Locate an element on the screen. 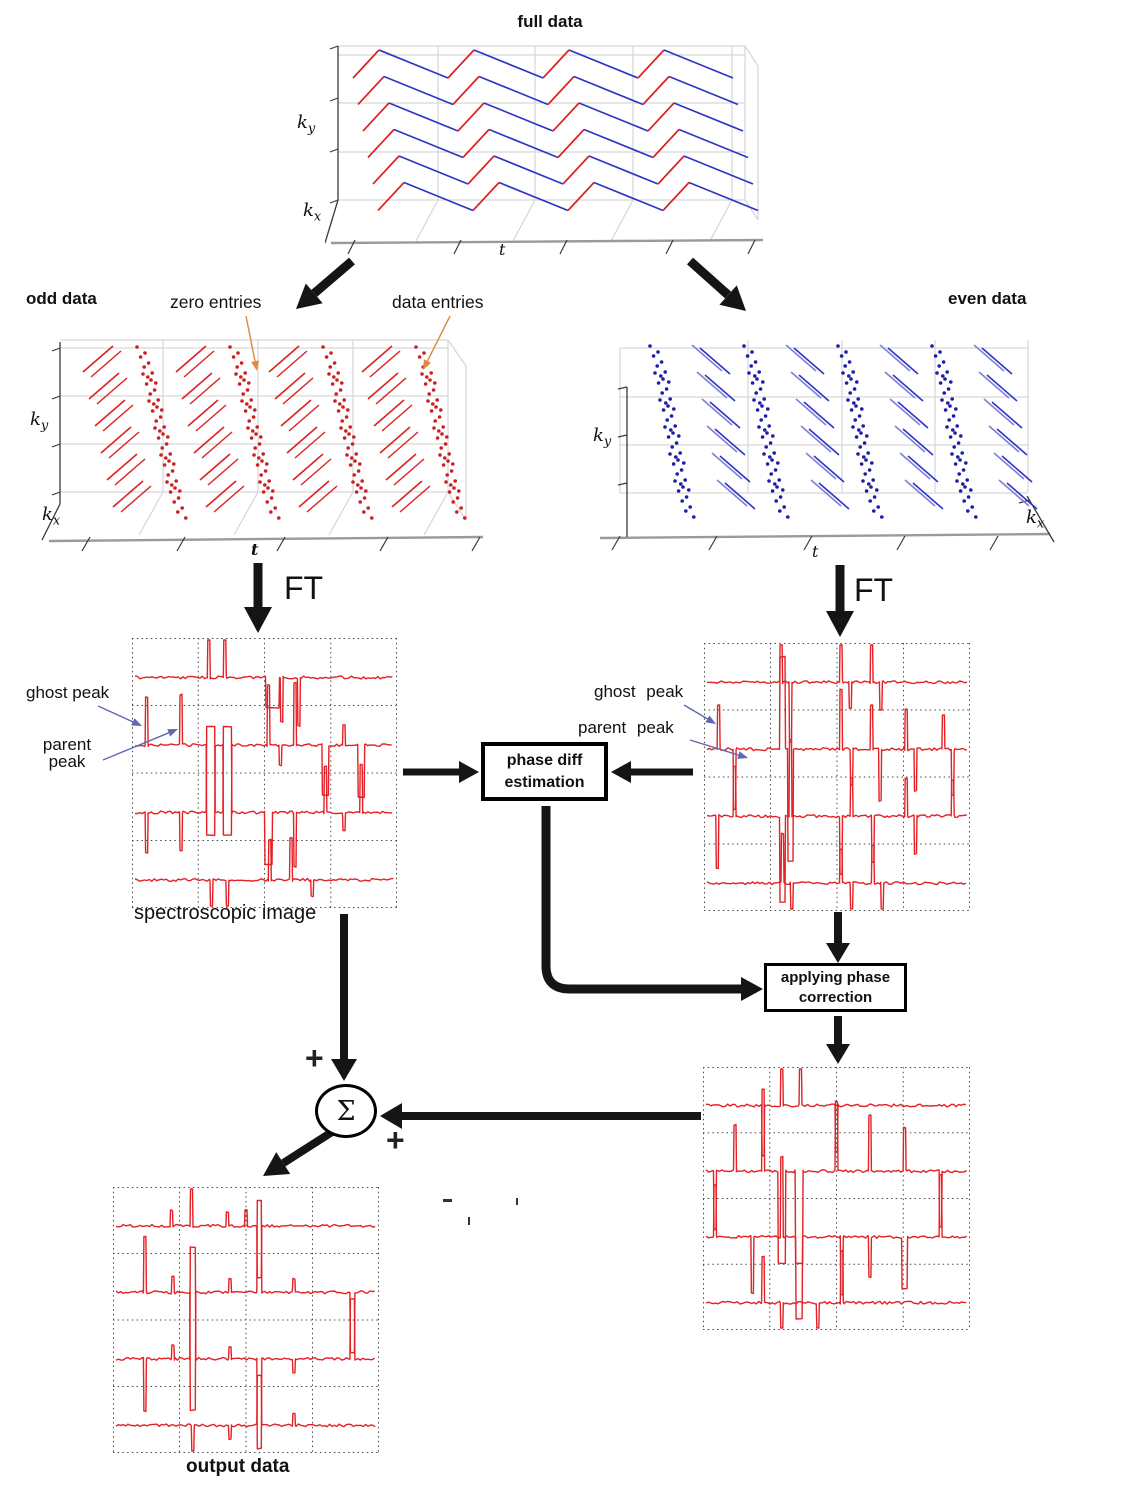  arrow-applybox-to-corrected is located at coordinates (838, 1040).